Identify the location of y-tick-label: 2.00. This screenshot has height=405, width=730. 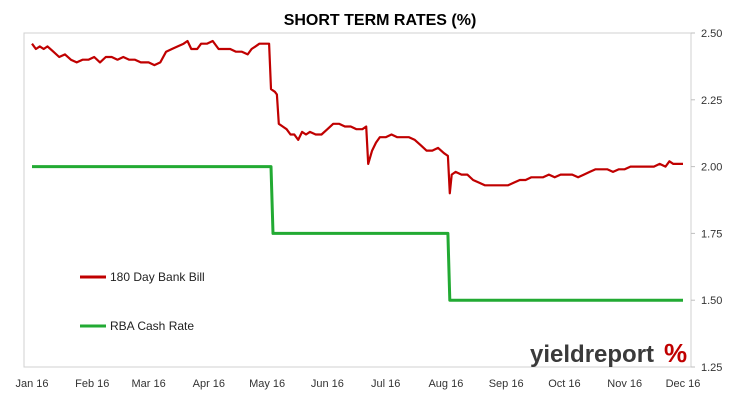
(711, 168).